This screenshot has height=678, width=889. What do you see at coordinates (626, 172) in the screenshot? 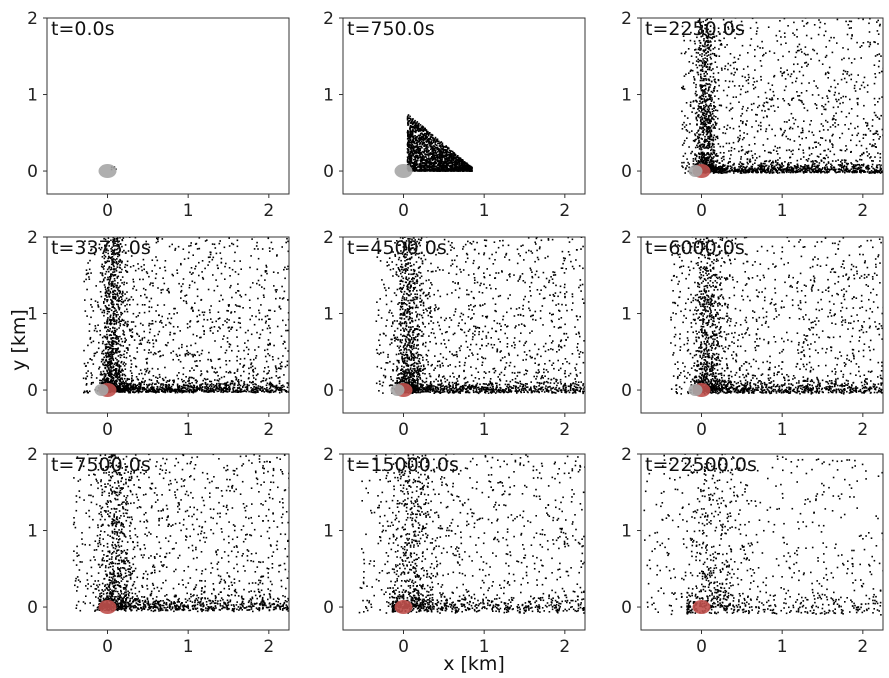
I see `y-tick-label: 0` at bounding box center [626, 172].